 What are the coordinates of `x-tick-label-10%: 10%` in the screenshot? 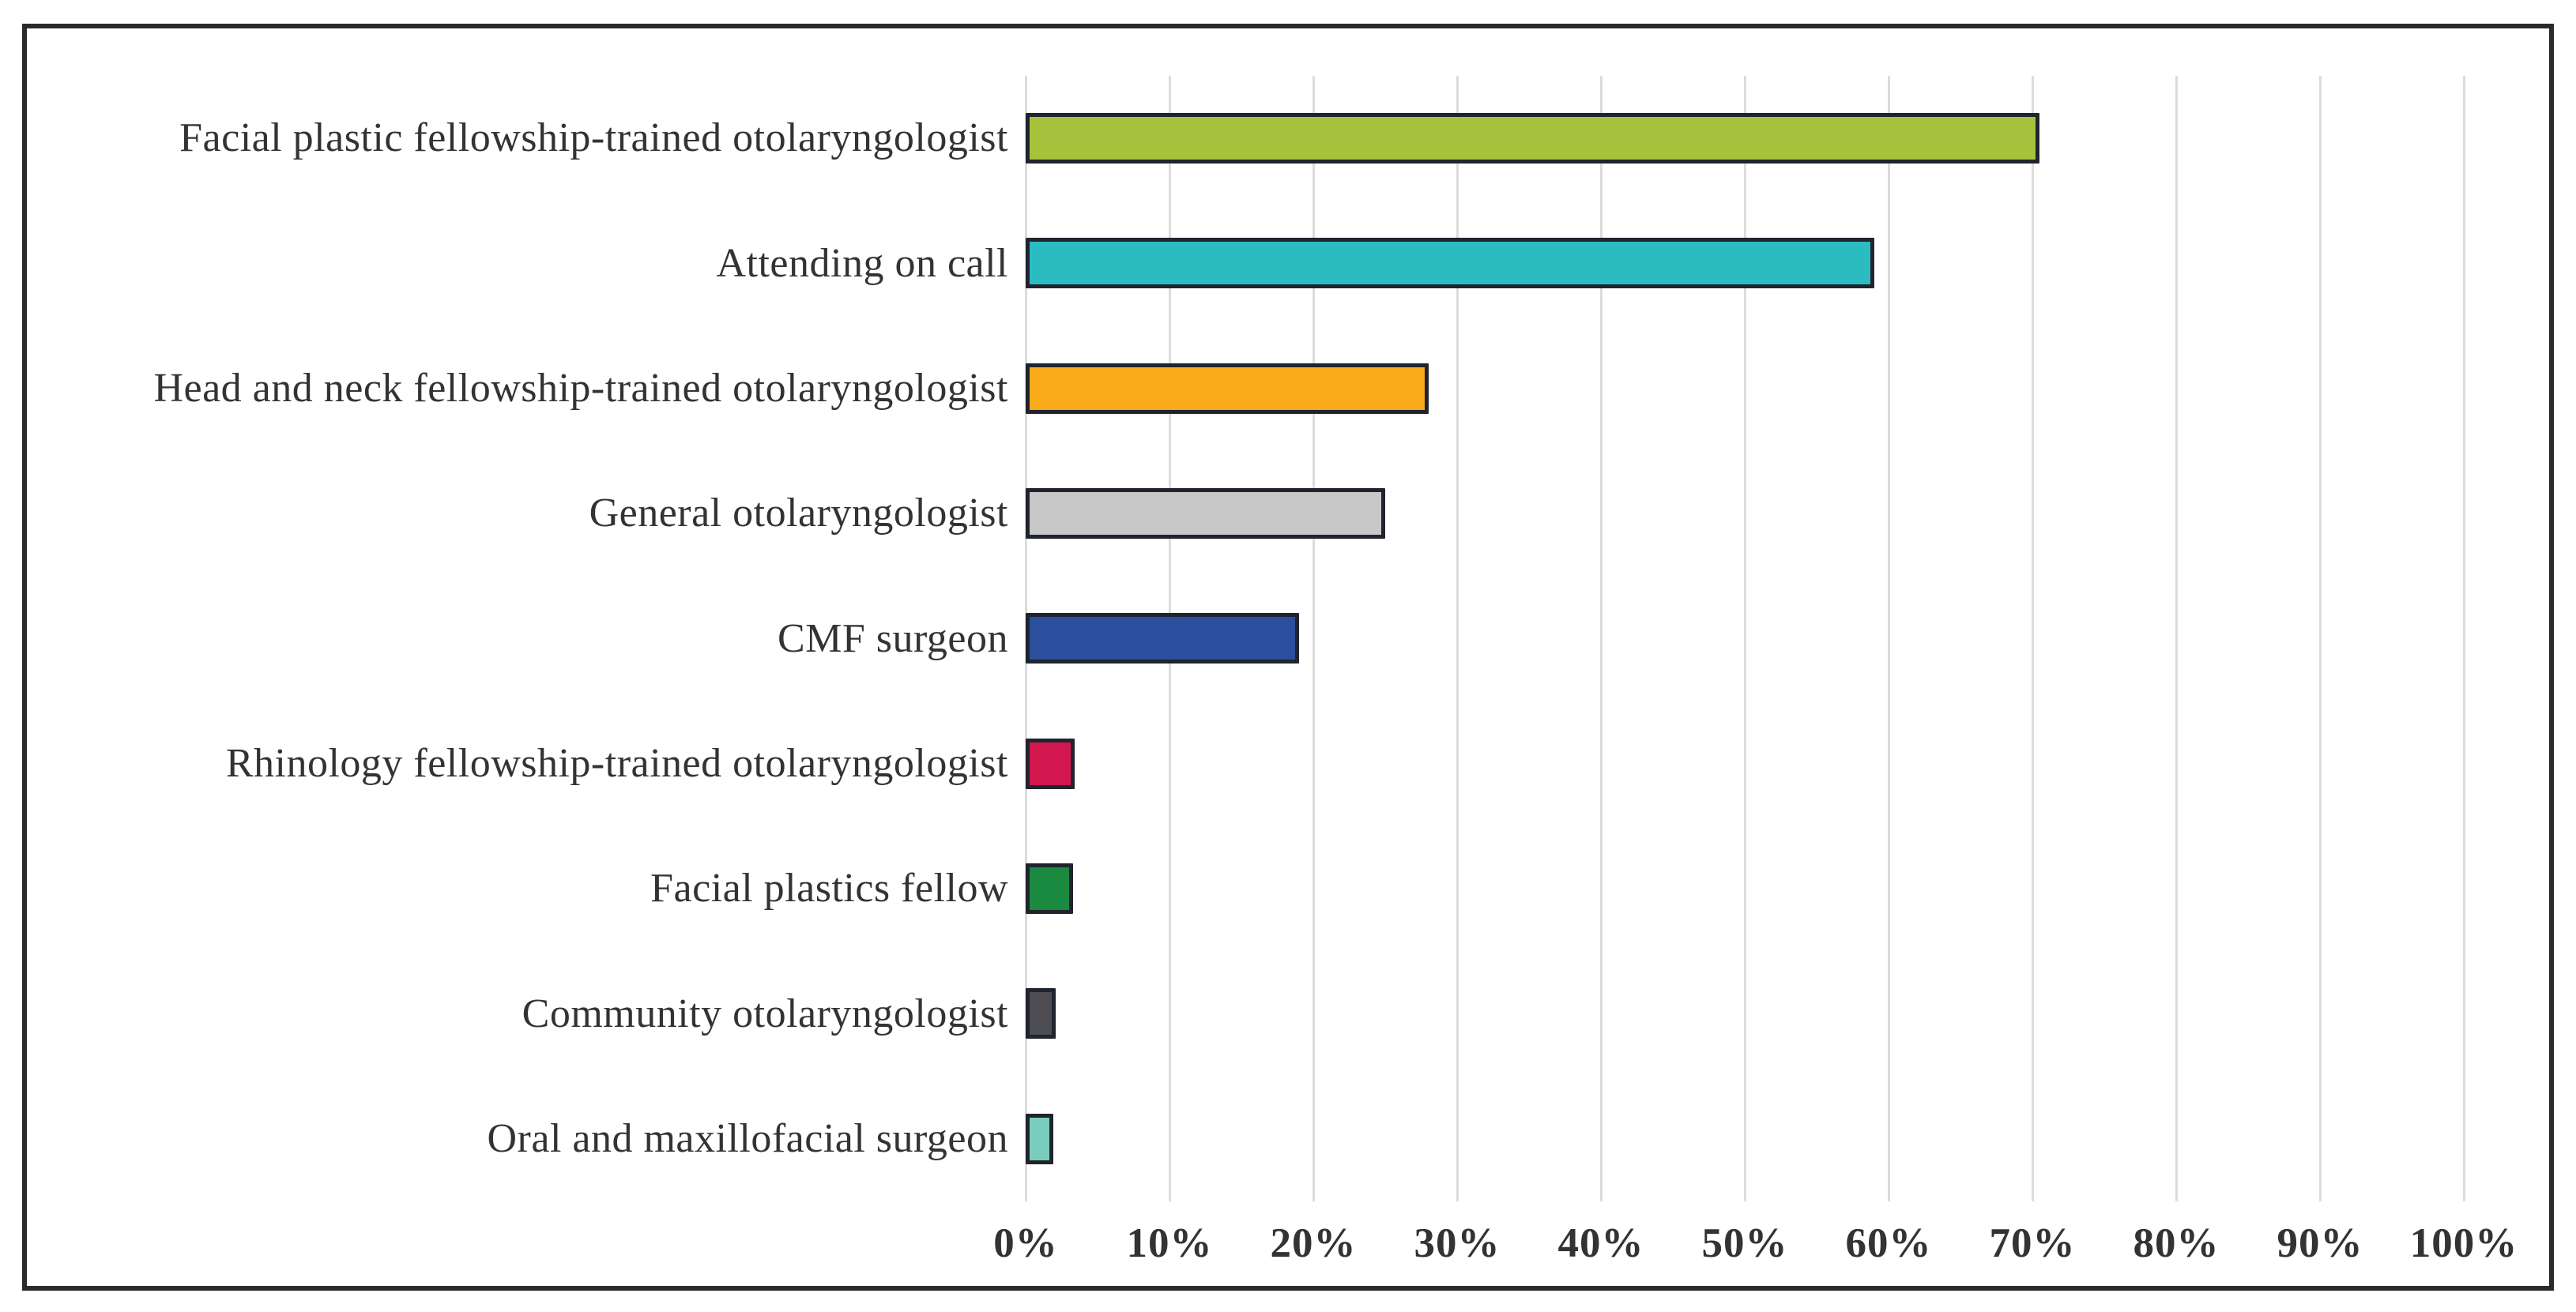 It's located at (1169, 1243).